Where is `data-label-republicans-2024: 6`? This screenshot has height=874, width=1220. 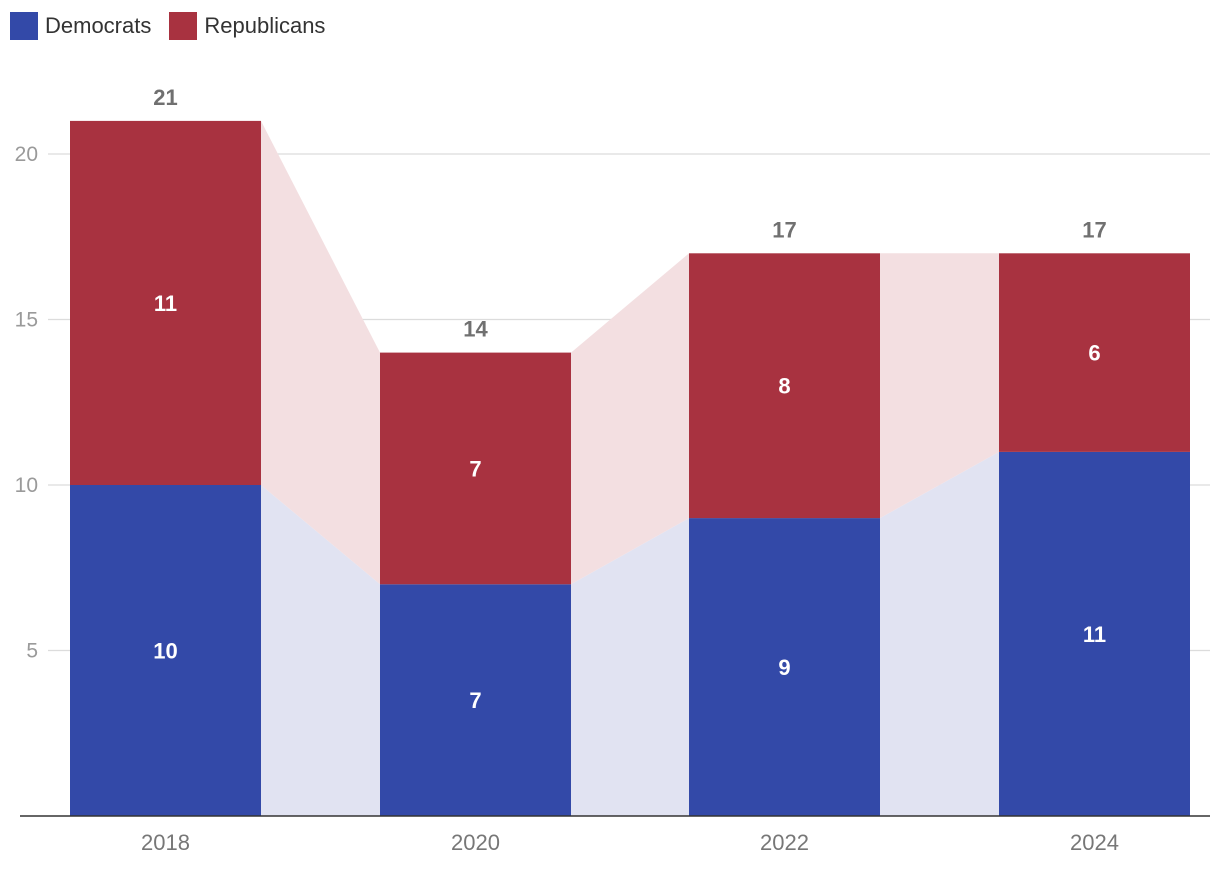
data-label-republicans-2024: 6 is located at coordinates (1094, 353).